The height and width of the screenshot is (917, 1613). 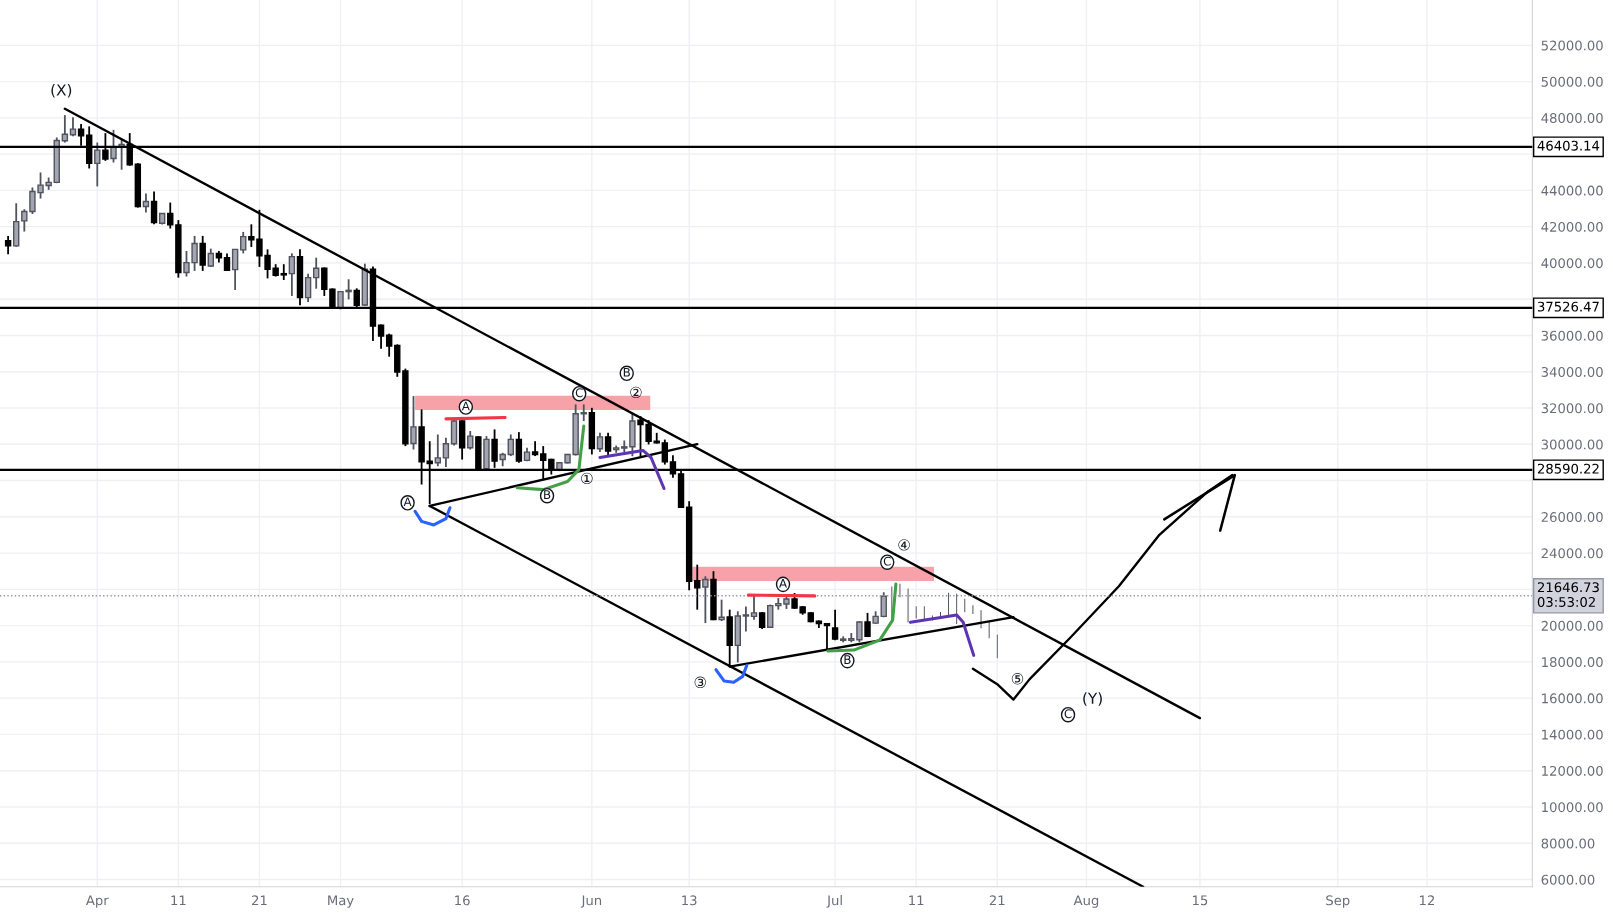 I want to click on ref-line-label: 28590.22, so click(x=1568, y=468).